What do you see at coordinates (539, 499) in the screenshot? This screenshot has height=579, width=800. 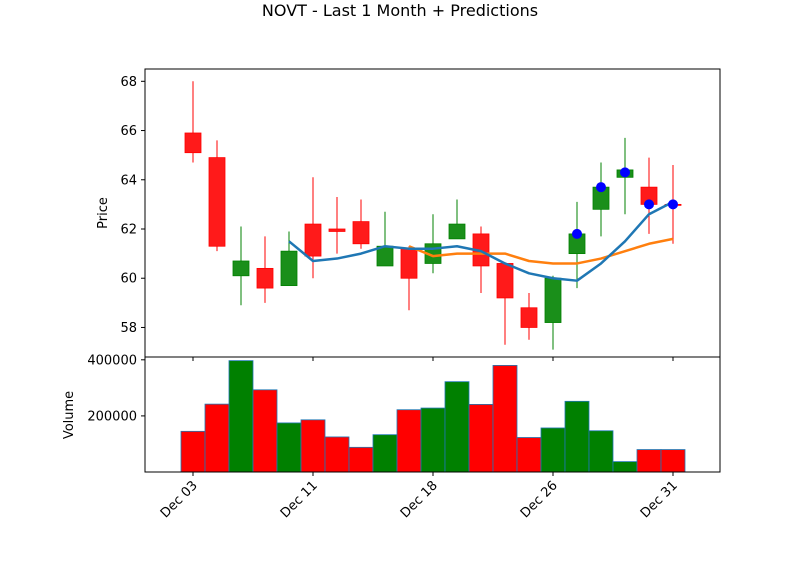 I see `x-tick-label: Dec 26` at bounding box center [539, 499].